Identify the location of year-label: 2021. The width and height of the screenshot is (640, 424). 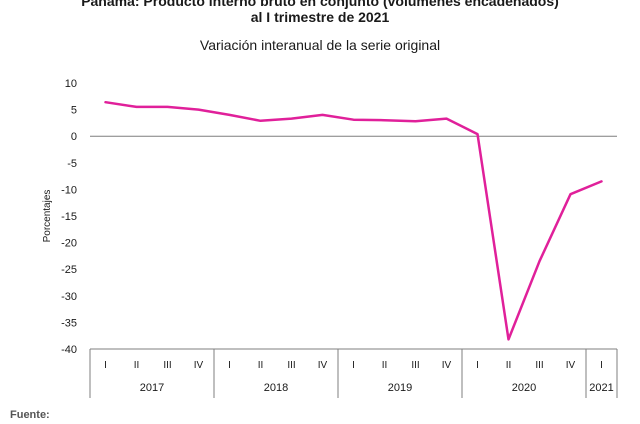
(601, 388).